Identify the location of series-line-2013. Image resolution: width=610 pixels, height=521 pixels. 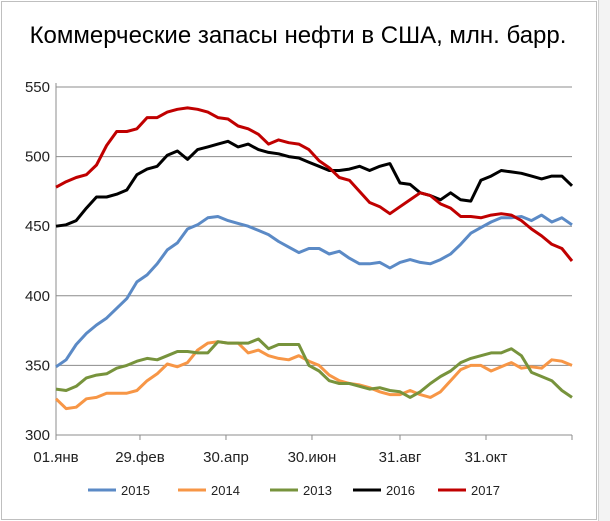
(314, 368).